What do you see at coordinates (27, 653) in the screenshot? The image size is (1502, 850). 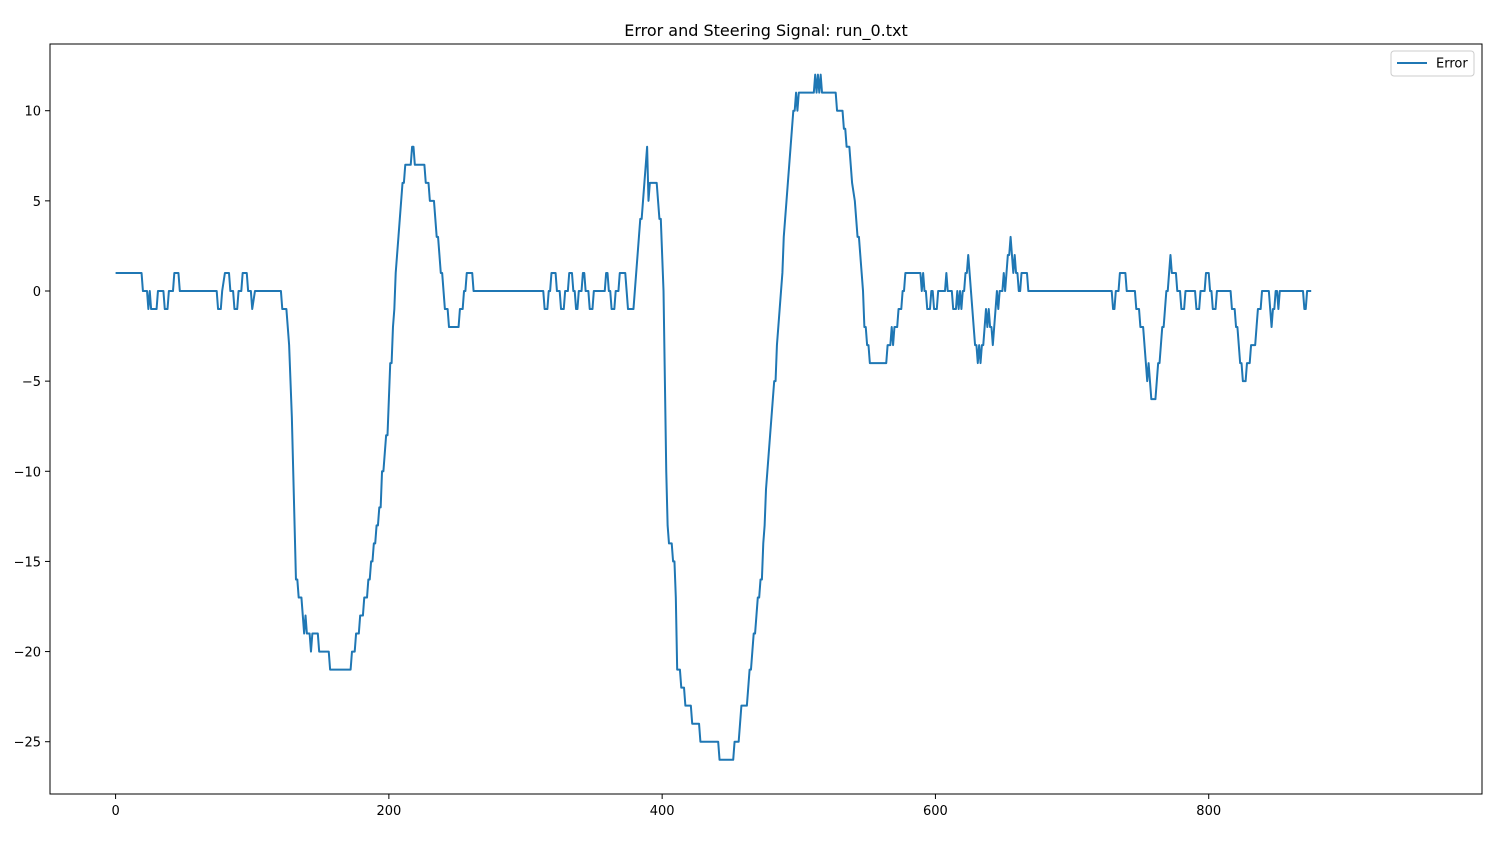 I see `y-tick-label: −20` at bounding box center [27, 653].